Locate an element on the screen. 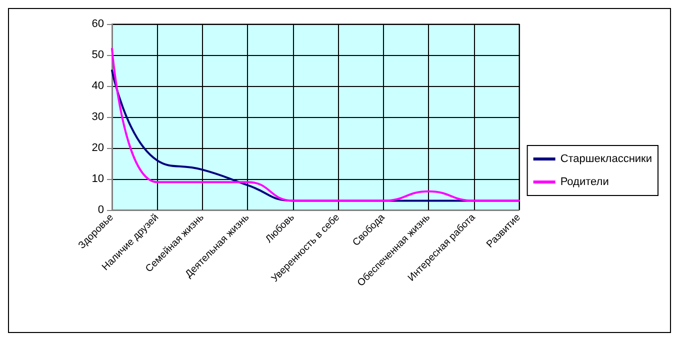 The image size is (679, 341). legend-label: Старшеклассники is located at coordinates (606, 159).